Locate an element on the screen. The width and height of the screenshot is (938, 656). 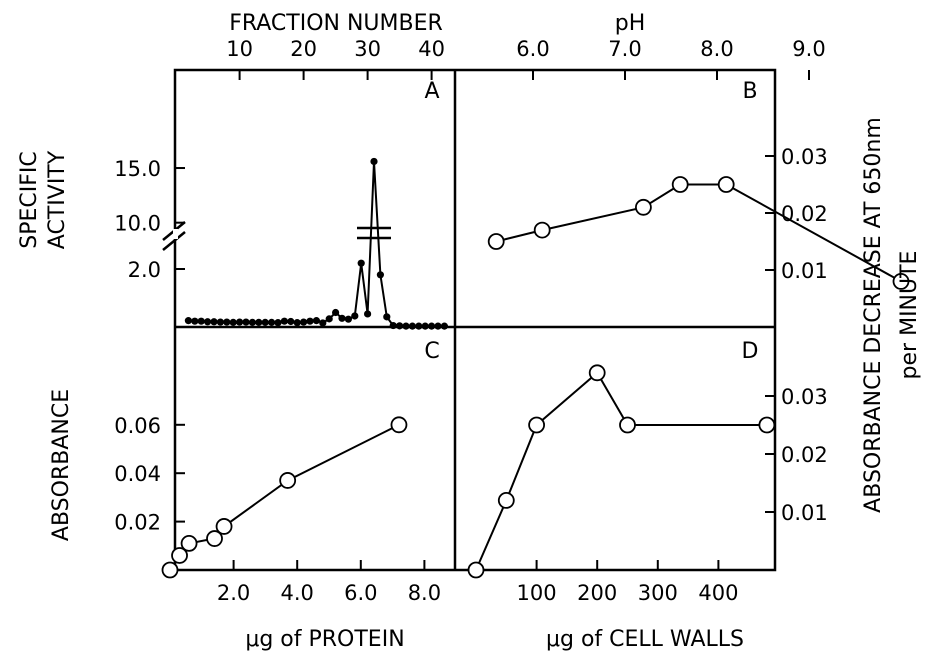
activity-label: ACTIVITY is located at coordinates (57, 199).